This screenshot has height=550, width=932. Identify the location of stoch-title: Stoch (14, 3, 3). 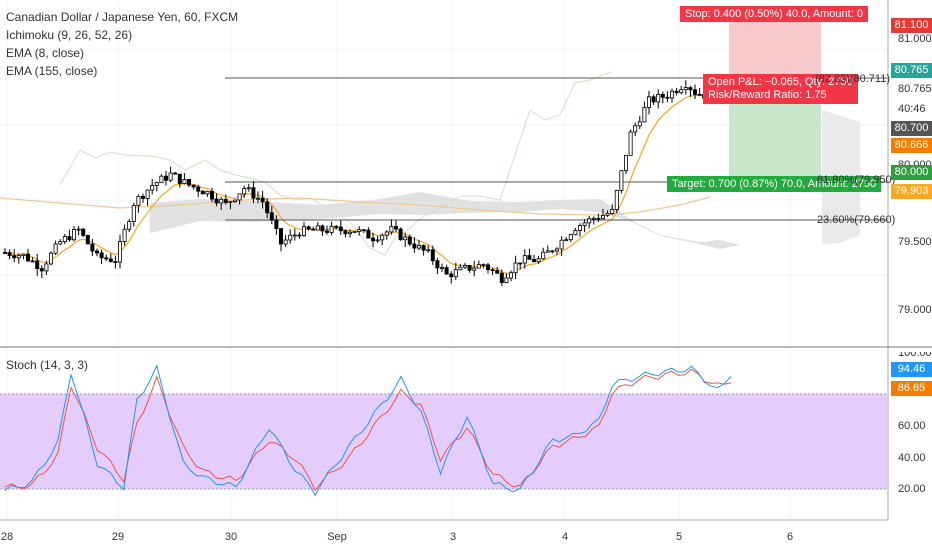
(47, 365).